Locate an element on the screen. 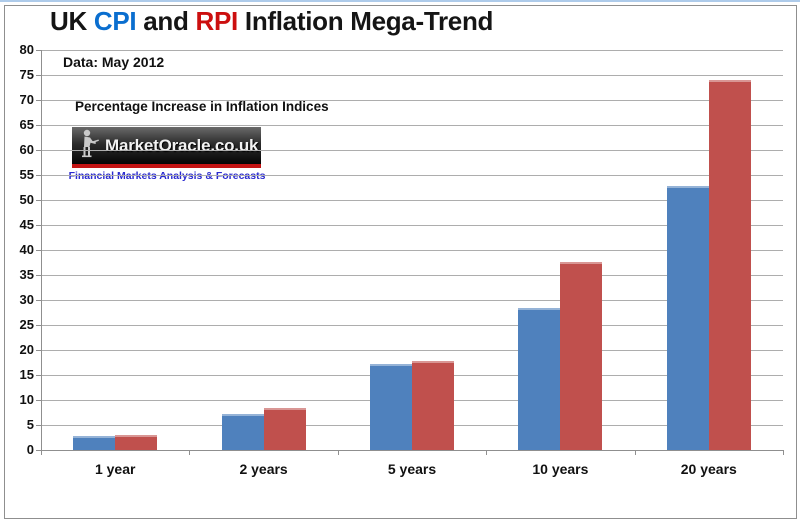 This screenshot has width=800, height=528. bar-rpi-10-years is located at coordinates (581, 355).